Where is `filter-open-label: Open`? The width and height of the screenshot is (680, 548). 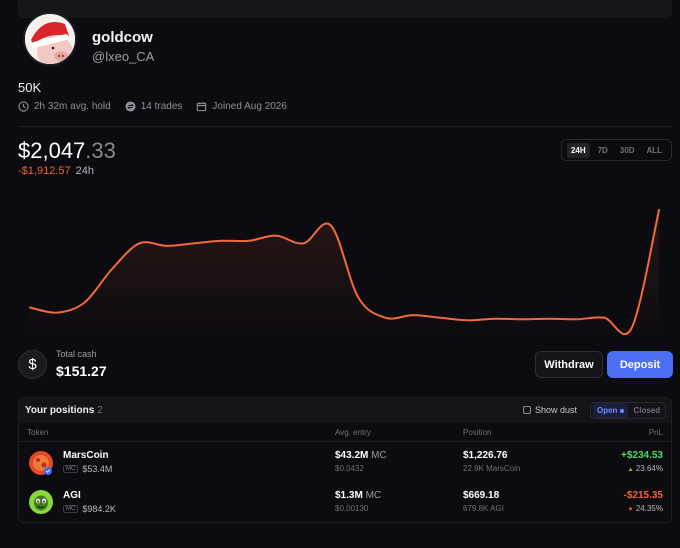
filter-open-label: Open is located at coordinates (607, 410).